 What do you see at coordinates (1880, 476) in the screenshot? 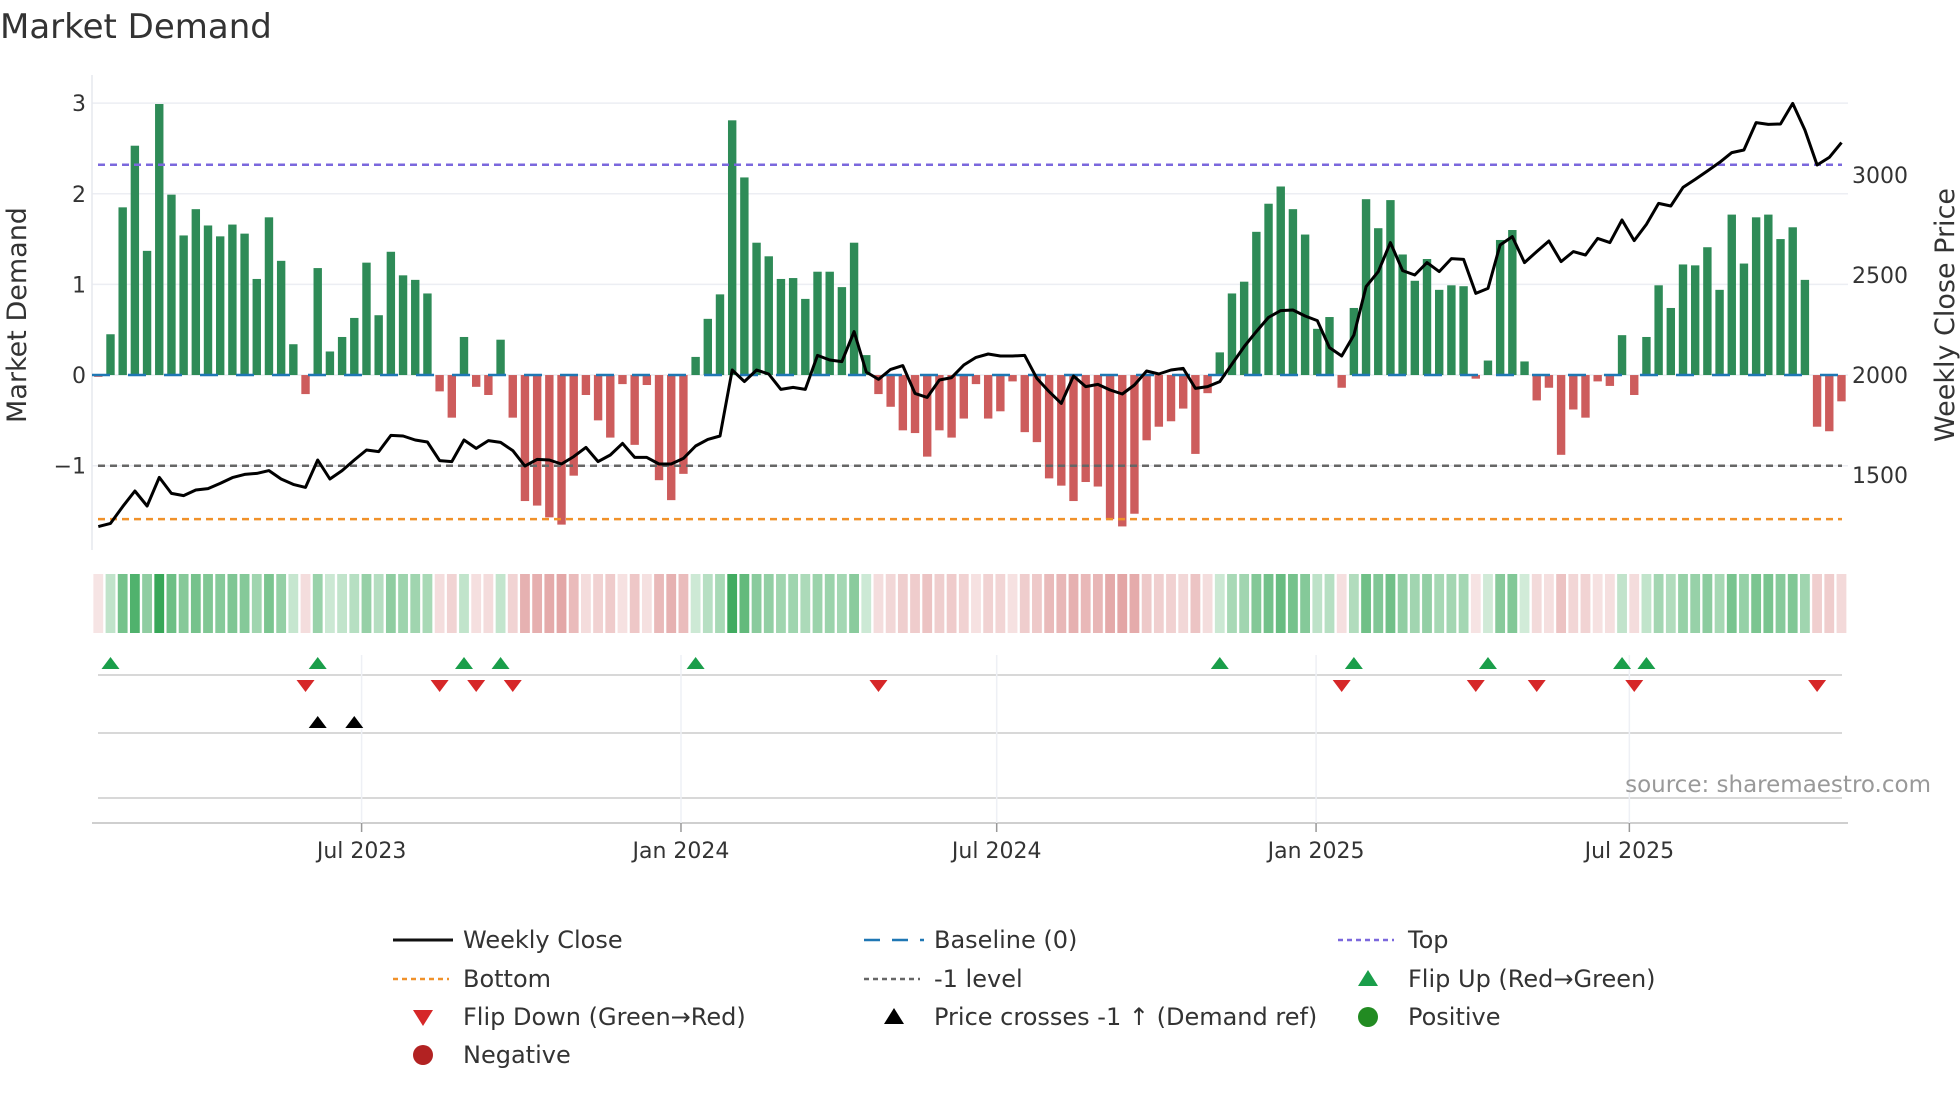
I see `y2-tick-label: 1500` at bounding box center [1880, 476].